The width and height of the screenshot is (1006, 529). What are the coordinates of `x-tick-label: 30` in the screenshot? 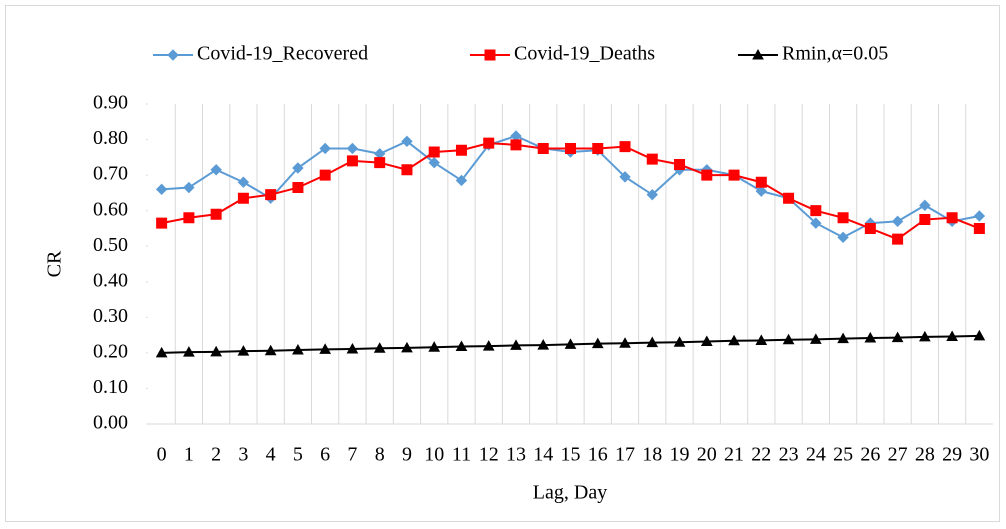 It's located at (979, 455).